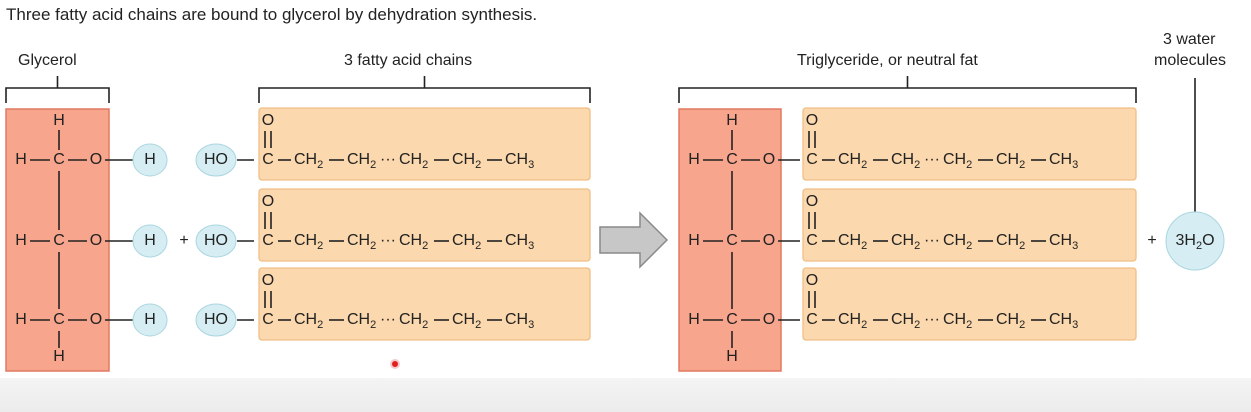 The width and height of the screenshot is (1251, 412). I want to click on product-row-3-fatty-acid-ch2-2: CH2, so click(905, 321).